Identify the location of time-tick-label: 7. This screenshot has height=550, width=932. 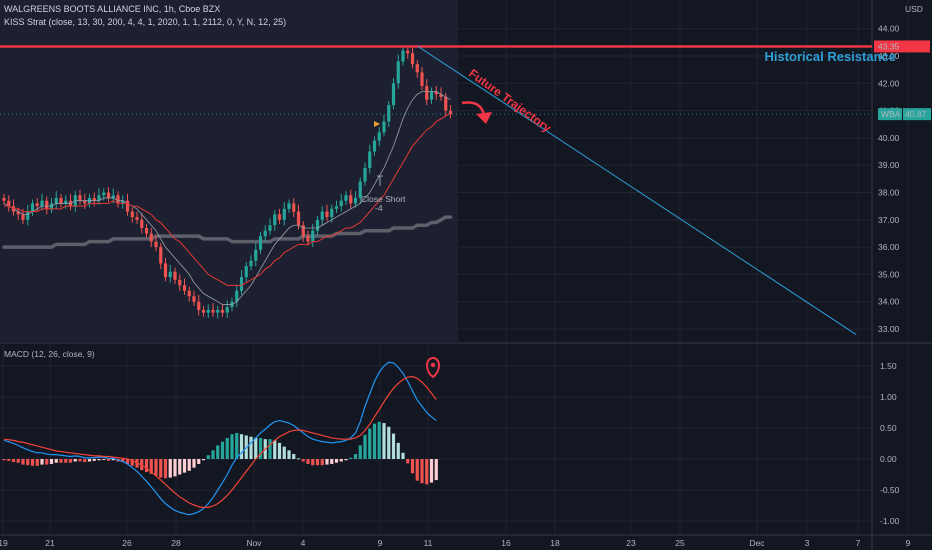
(858, 543).